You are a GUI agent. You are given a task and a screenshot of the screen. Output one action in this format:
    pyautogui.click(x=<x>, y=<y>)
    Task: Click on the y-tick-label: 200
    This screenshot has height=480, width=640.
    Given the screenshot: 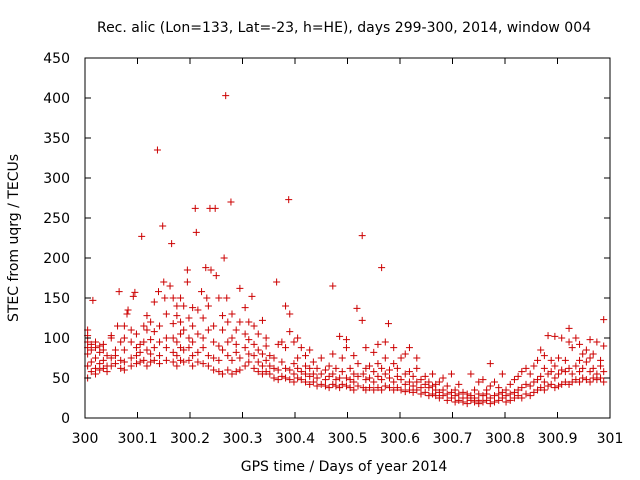 What is the action you would take?
    pyautogui.click(x=56, y=259)
    